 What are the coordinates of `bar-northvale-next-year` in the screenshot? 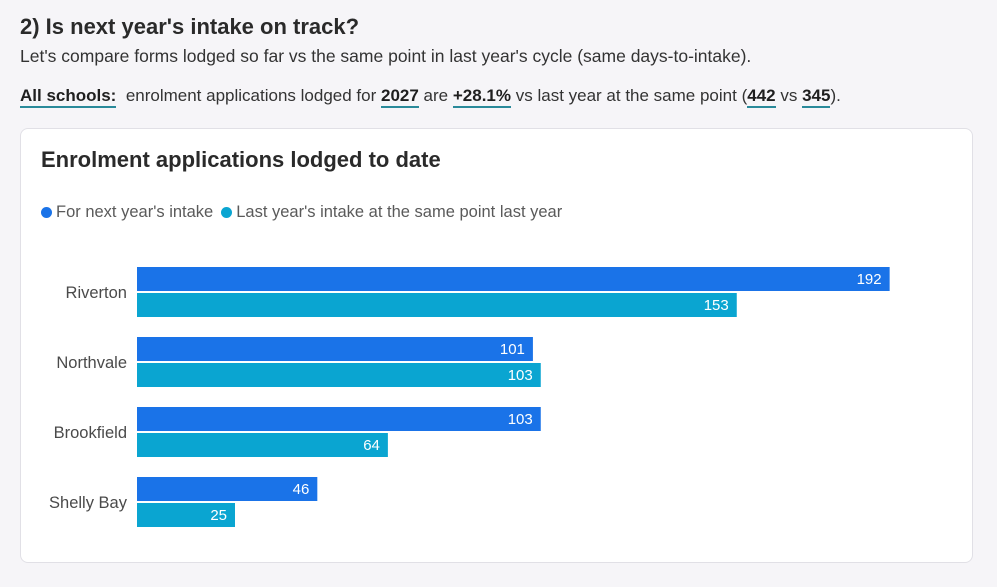 It's located at (335, 349).